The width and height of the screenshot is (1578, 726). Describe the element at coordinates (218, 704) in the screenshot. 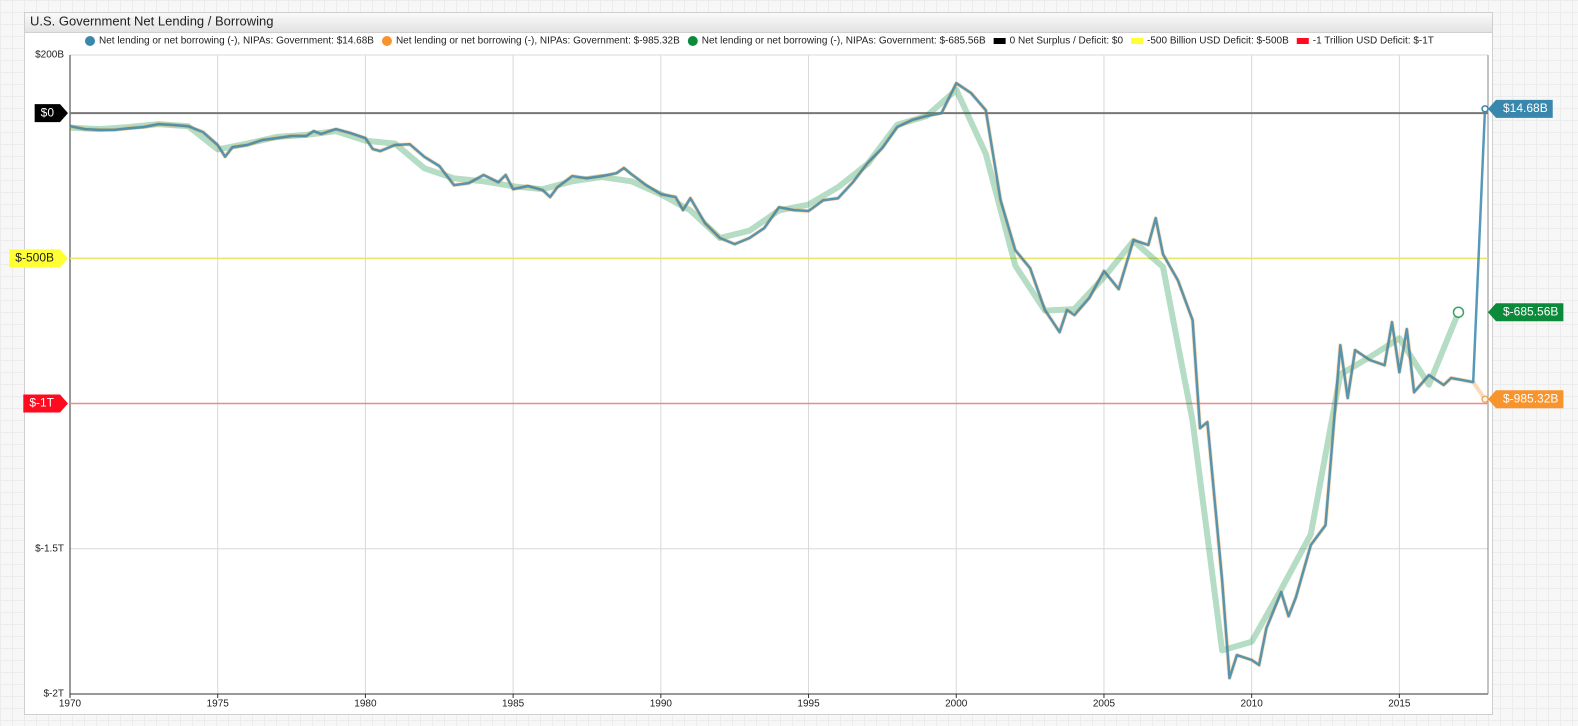

I see `x-tick-label: 1975` at that location.